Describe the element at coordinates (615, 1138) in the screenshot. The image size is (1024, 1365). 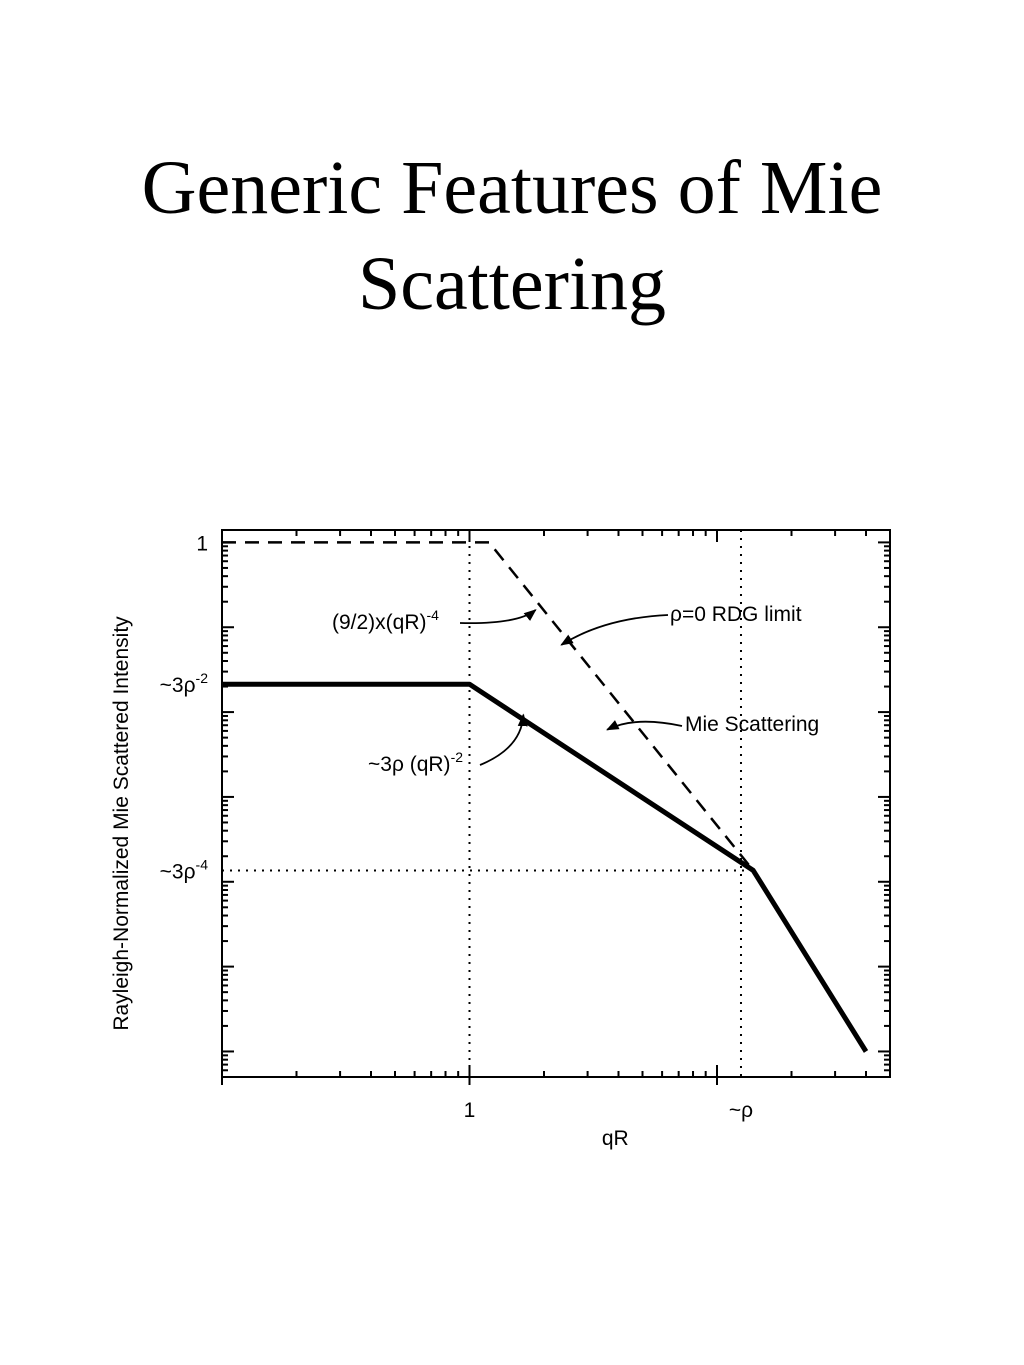
I see `x-axis-title: qR` at that location.